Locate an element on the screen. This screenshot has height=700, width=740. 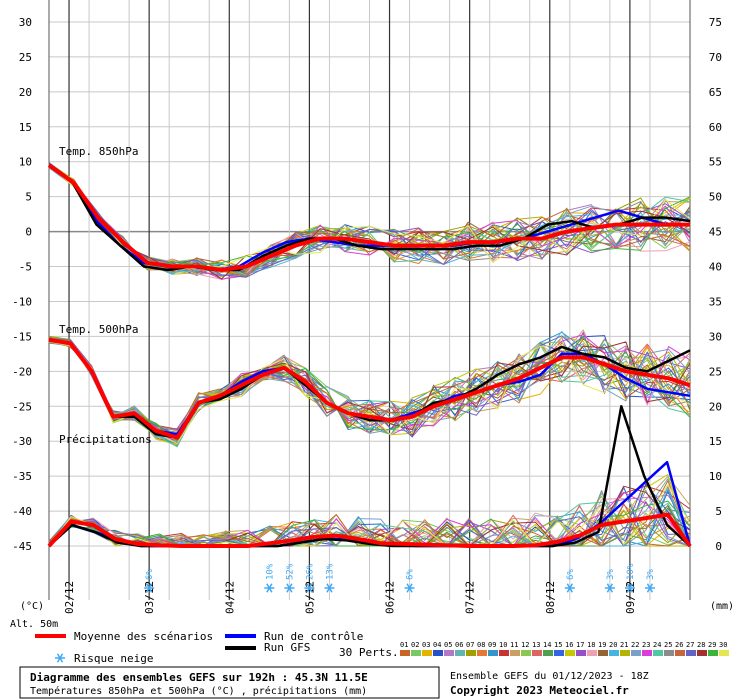
date-label: 07/12 is located at coordinates (470, 597).